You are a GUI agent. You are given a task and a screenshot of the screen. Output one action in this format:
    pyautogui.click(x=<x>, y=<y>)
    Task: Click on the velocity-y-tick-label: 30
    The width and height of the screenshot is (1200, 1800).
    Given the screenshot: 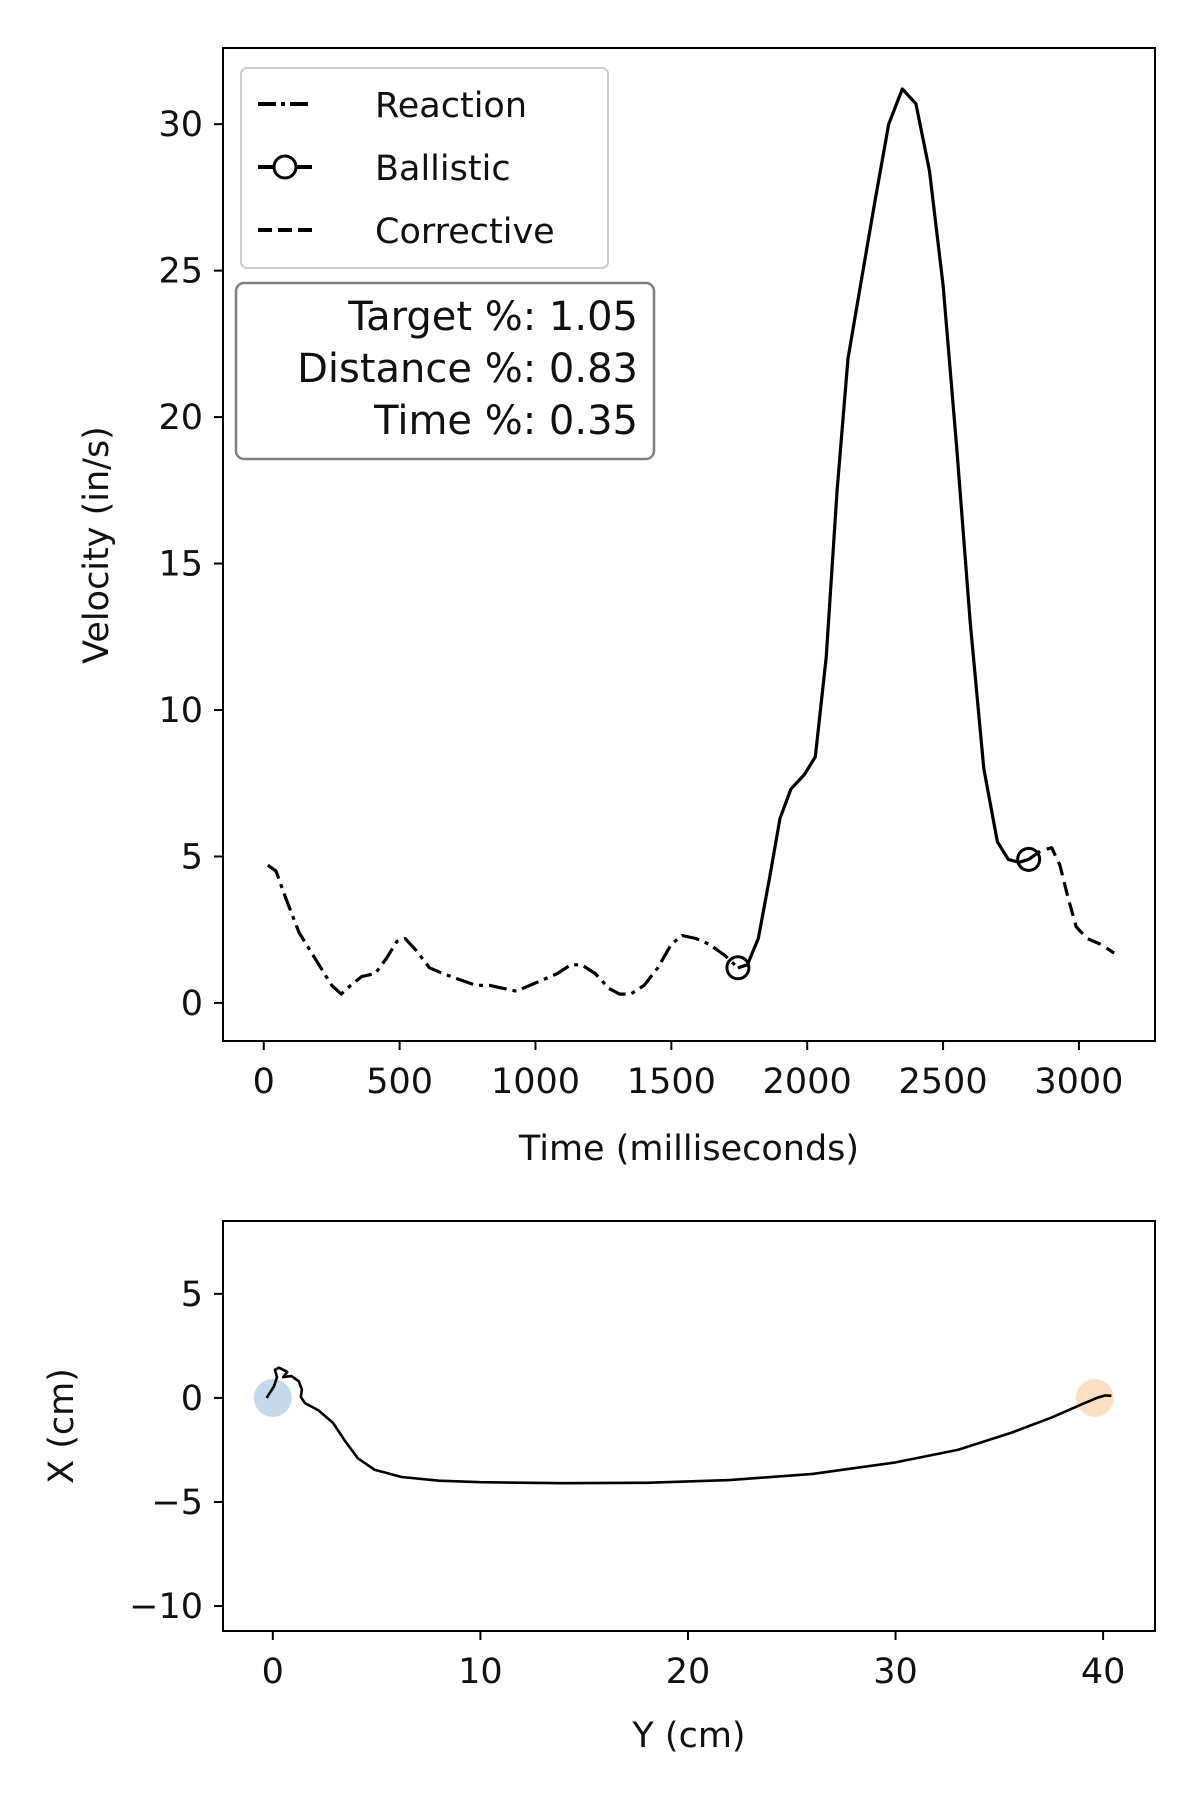 What is the action you would take?
    pyautogui.click(x=180, y=125)
    